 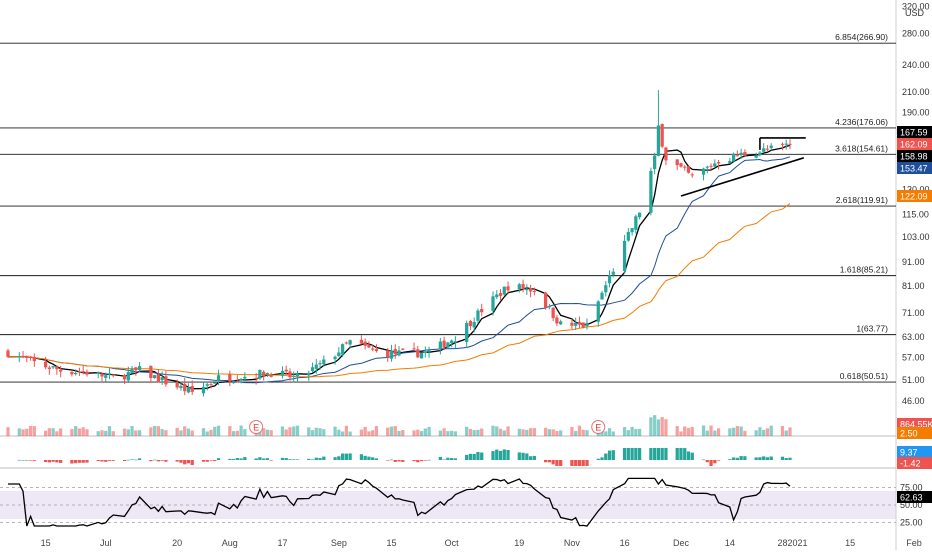 I want to click on price-badge-text: 122.09, so click(x=914, y=197).